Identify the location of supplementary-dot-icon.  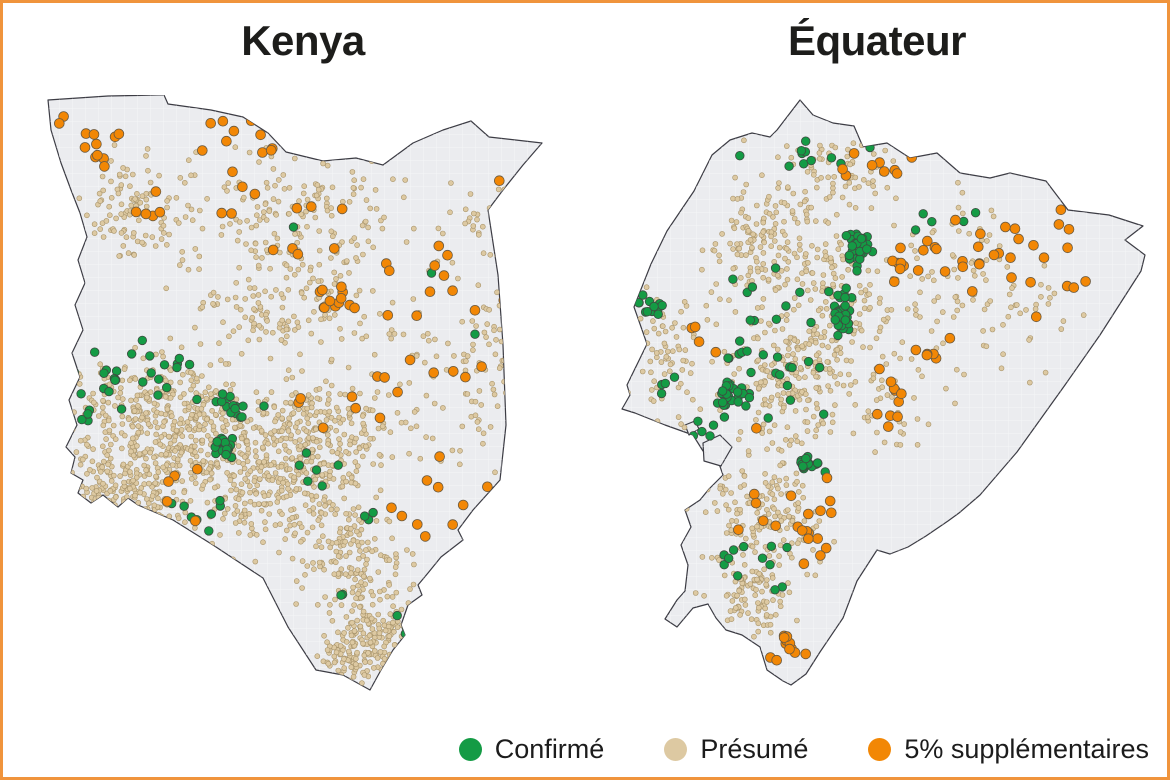
(880, 749).